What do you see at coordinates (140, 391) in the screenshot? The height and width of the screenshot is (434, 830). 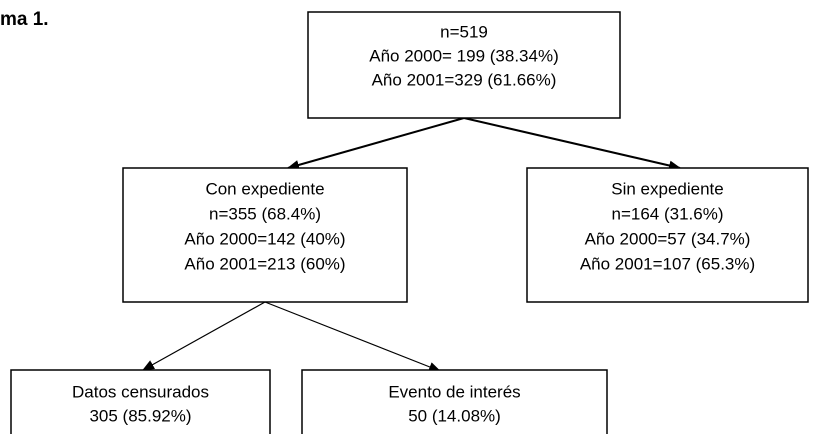 I see `node-text: Datos censurados` at bounding box center [140, 391].